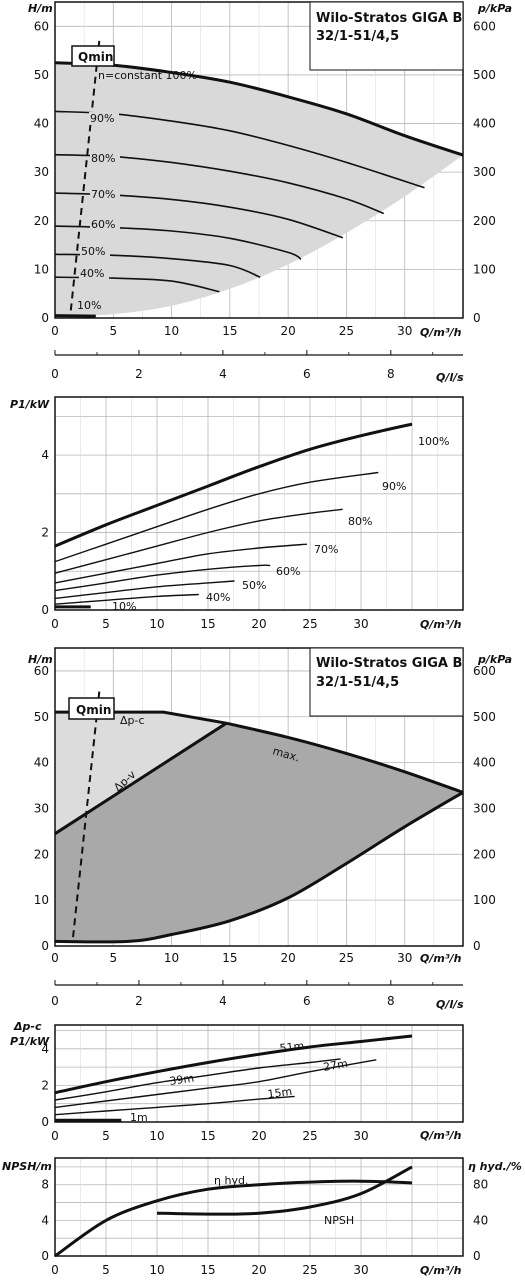 The height and width of the screenshot is (1280, 525). I want to click on power-reg-curve-labels: 51m 39m 27m 15m 1m, so click(239, 1081).